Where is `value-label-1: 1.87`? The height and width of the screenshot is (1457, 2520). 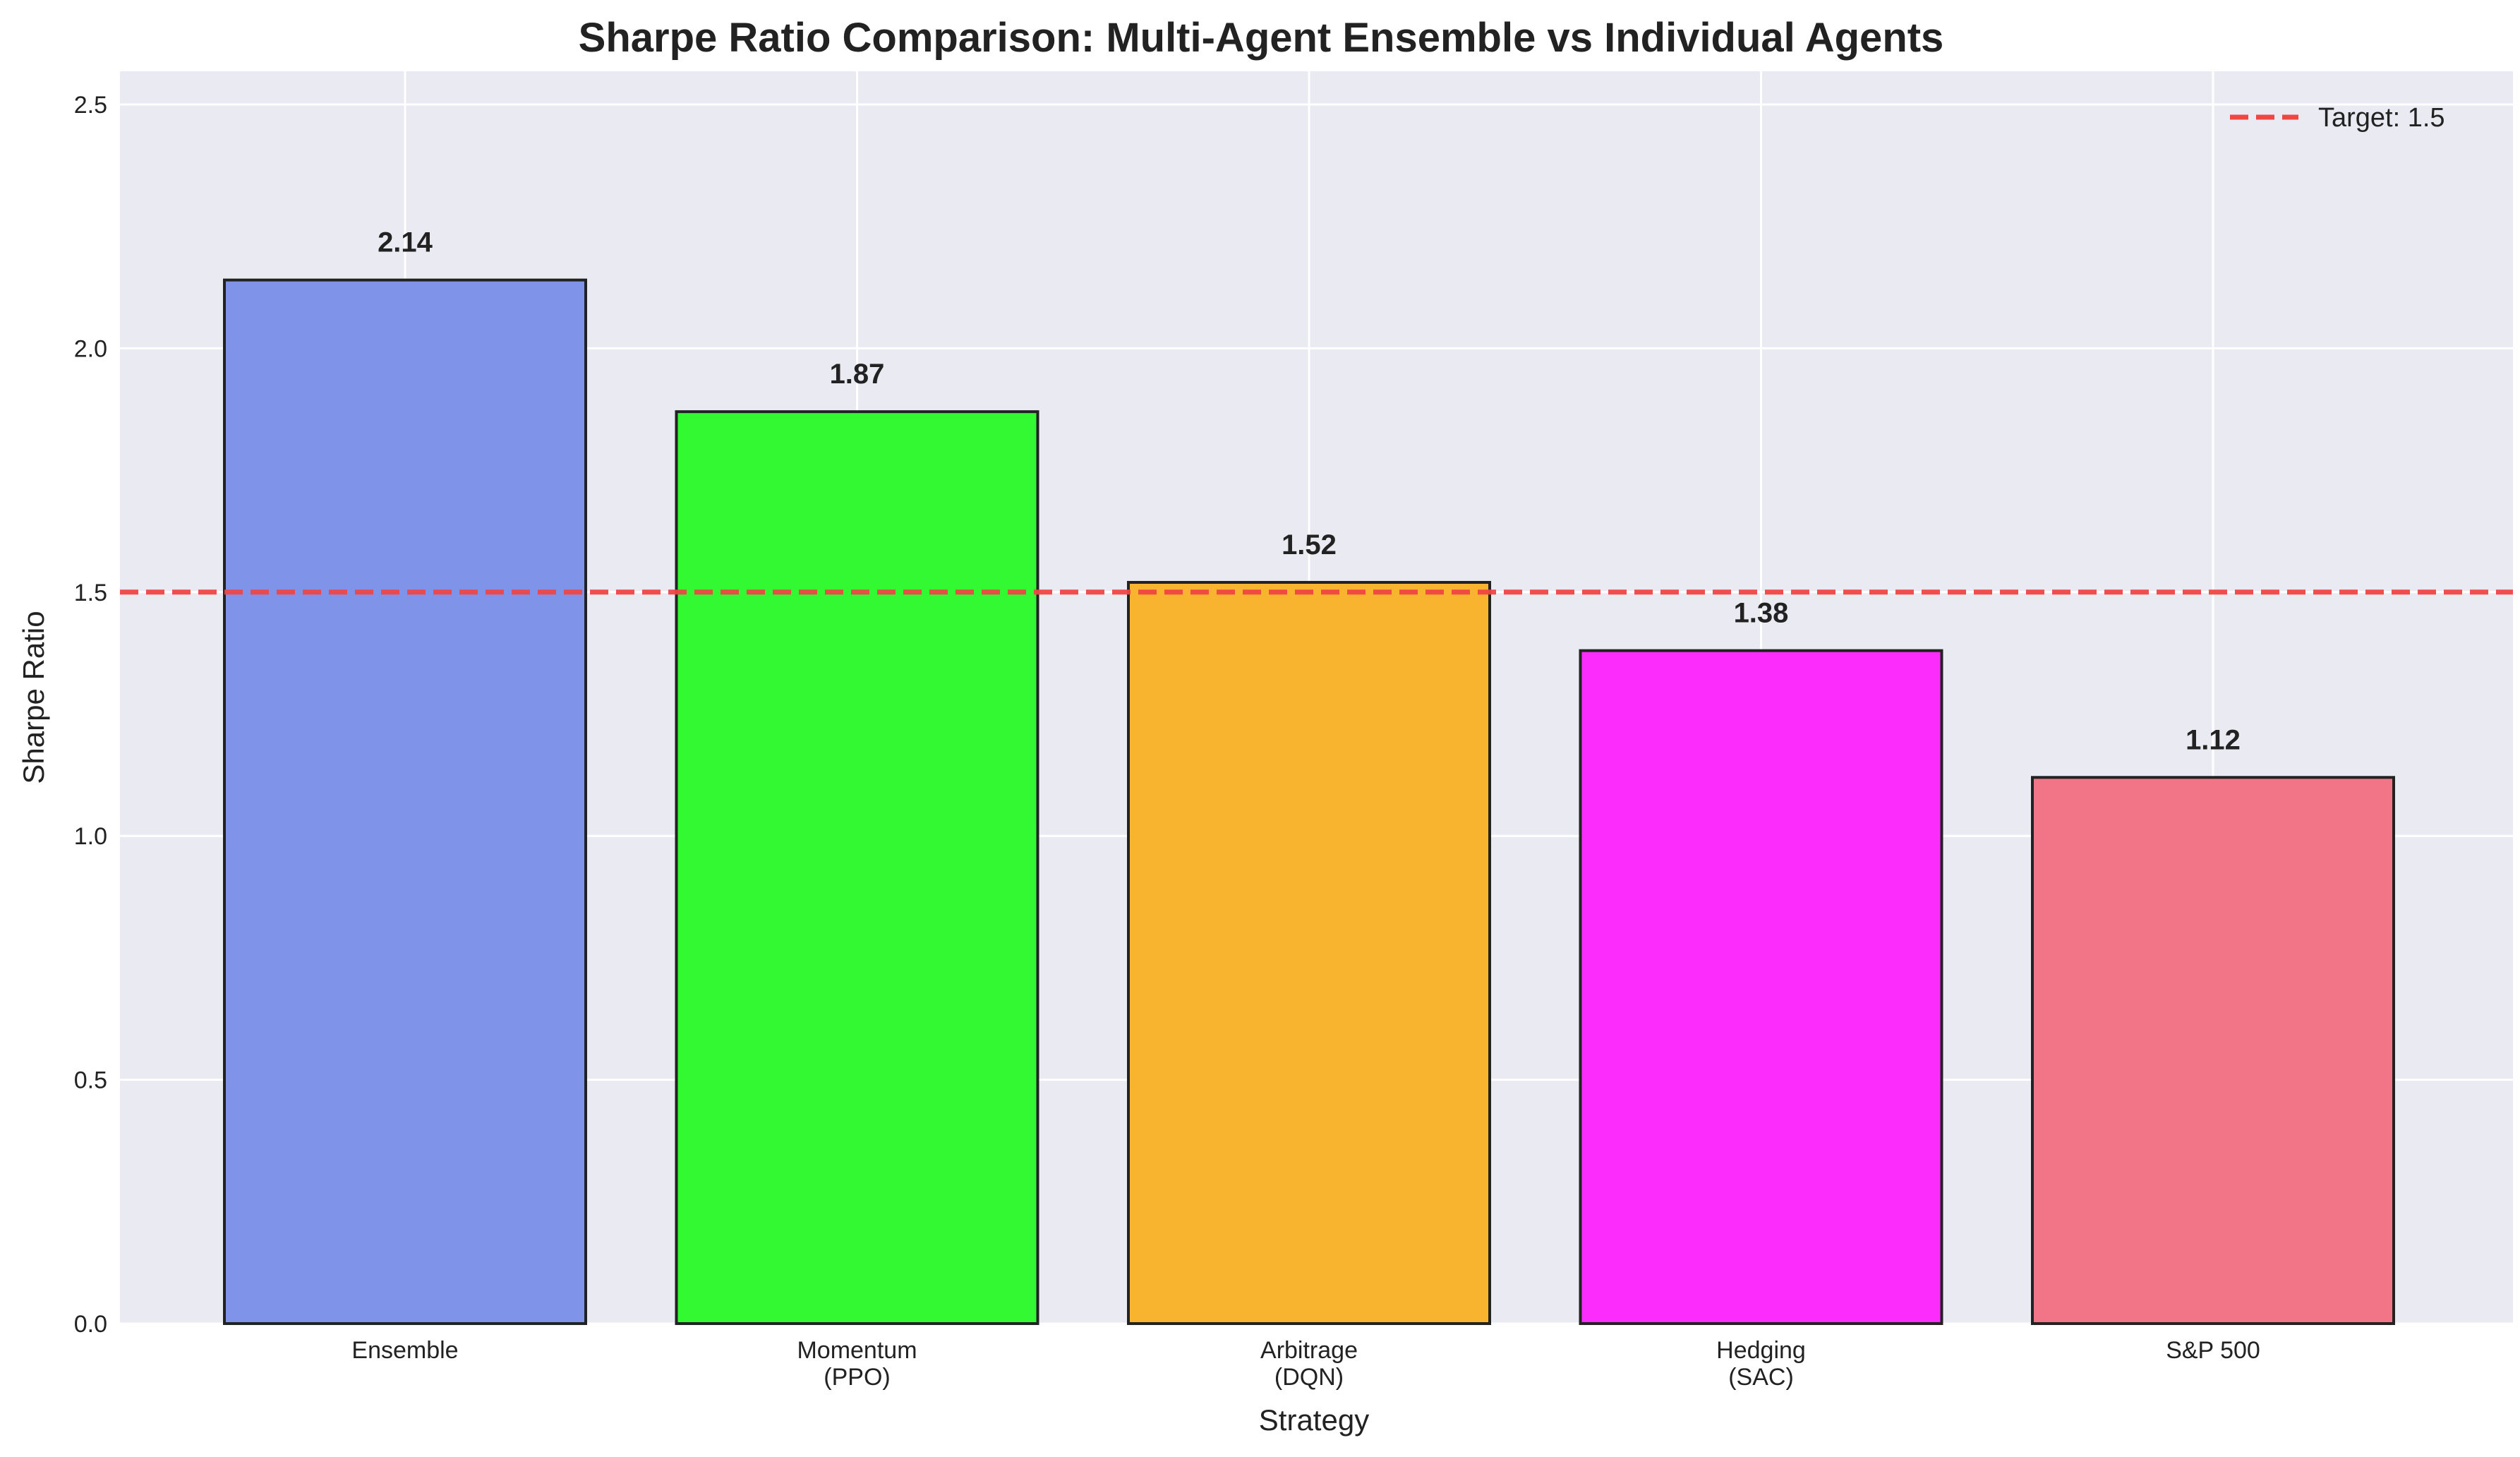
value-label-1: 1.87 is located at coordinates (858, 374).